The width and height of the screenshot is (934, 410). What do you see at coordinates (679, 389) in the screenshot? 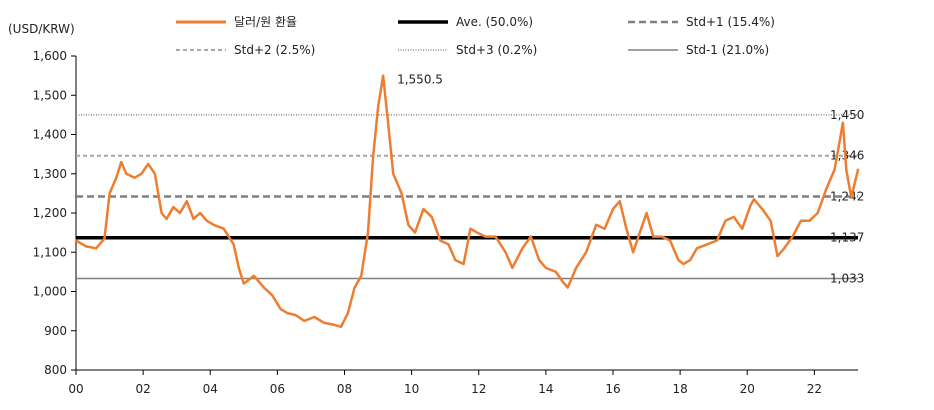
I see `x-tick-label: 18` at bounding box center [679, 389].